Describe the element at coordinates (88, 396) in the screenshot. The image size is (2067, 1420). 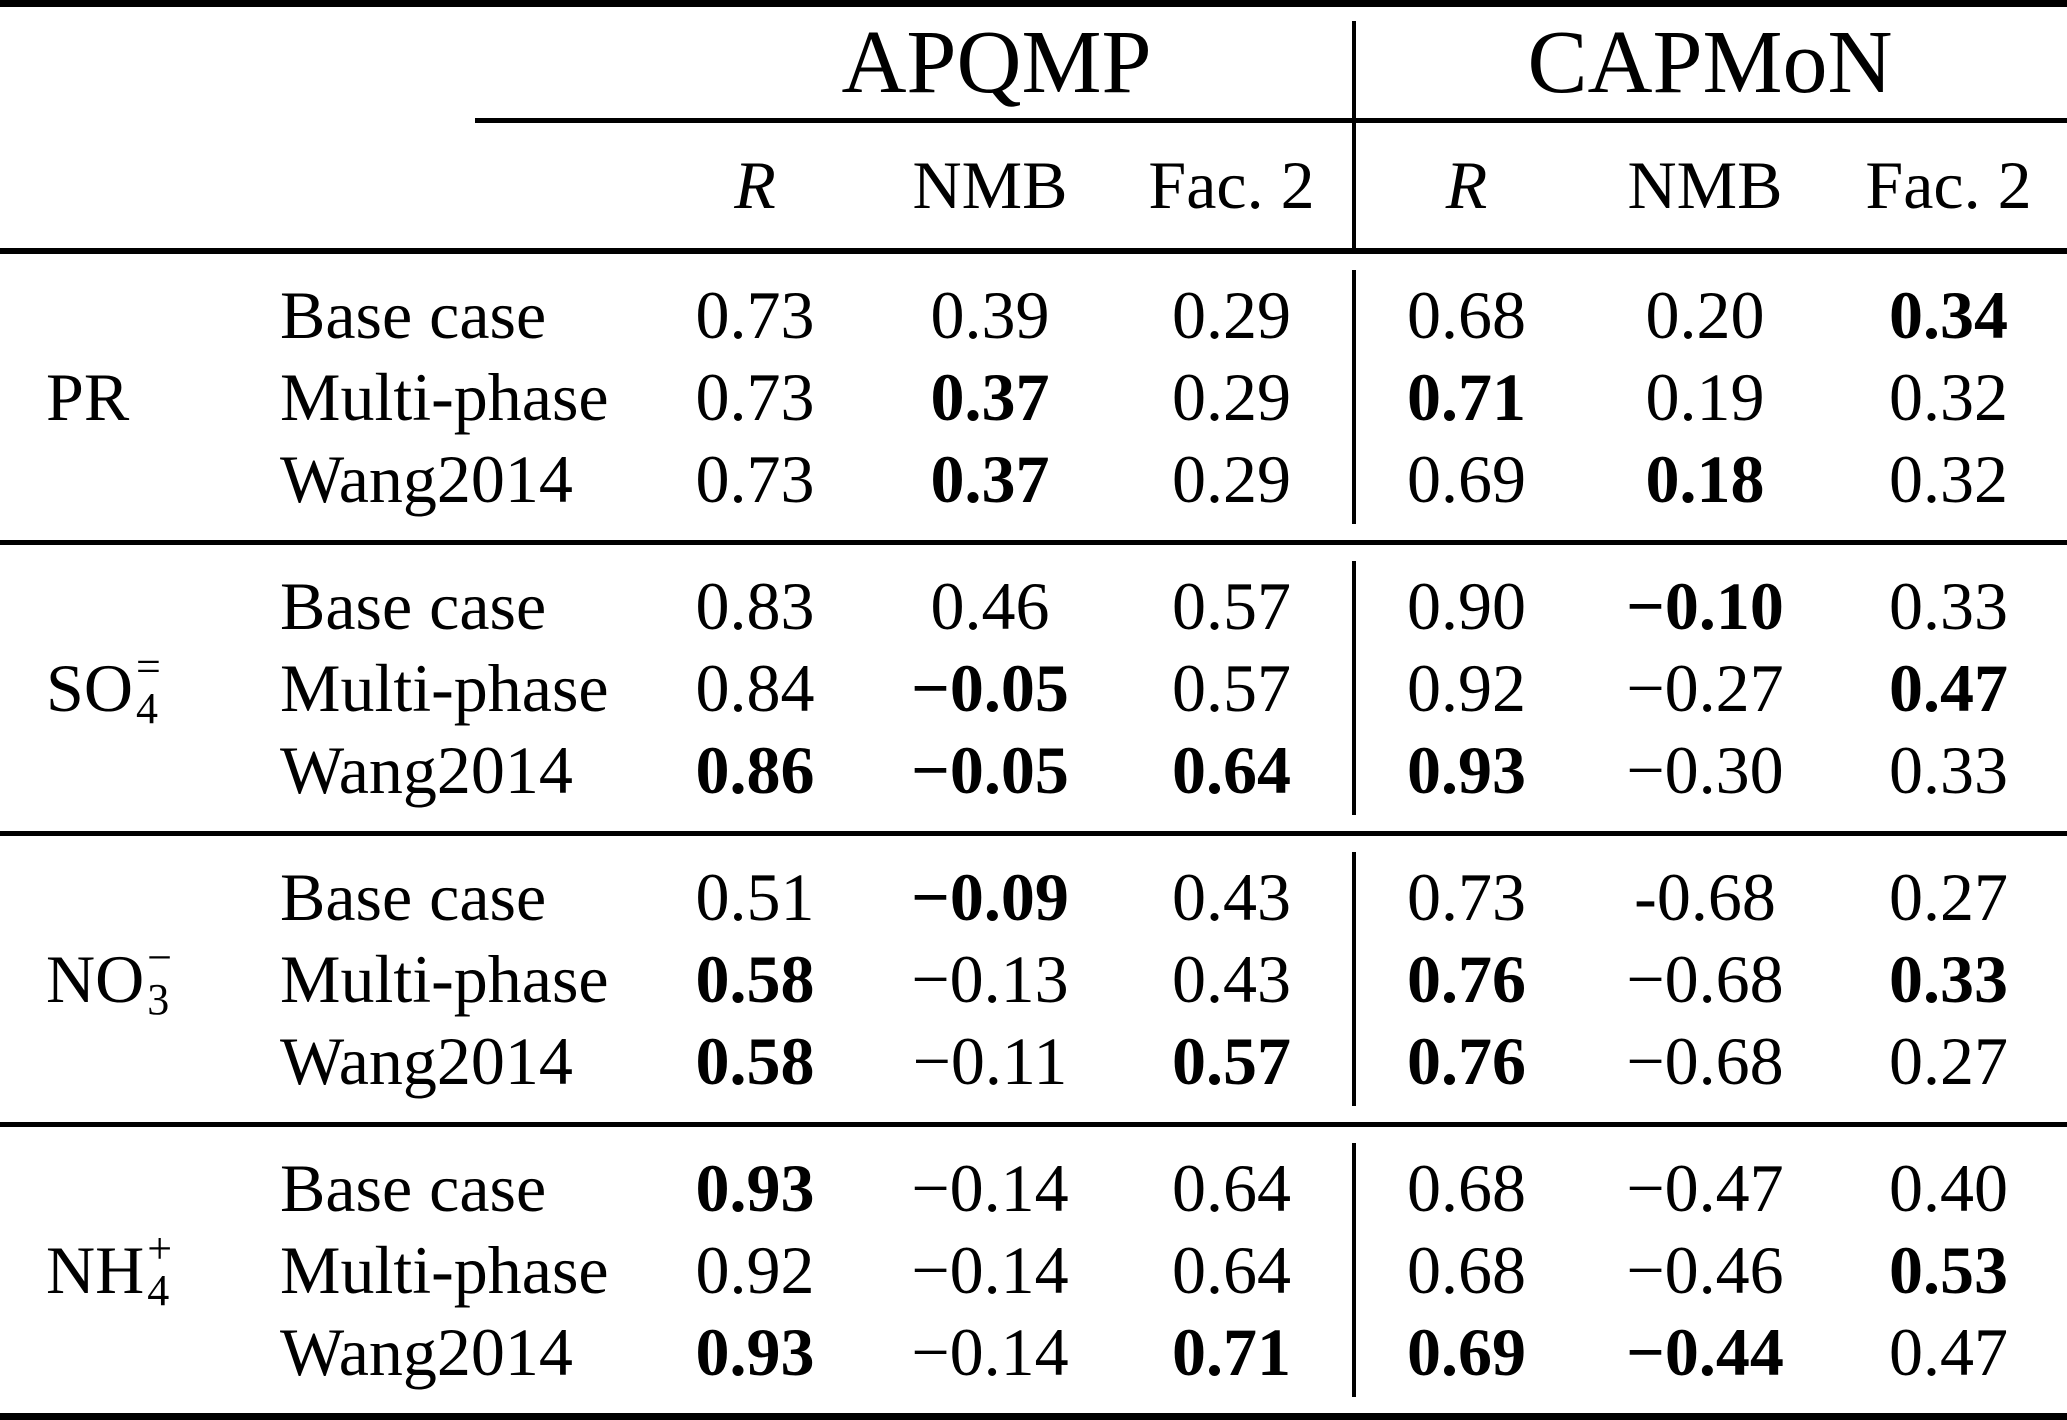
I see `species-label: PR` at that location.